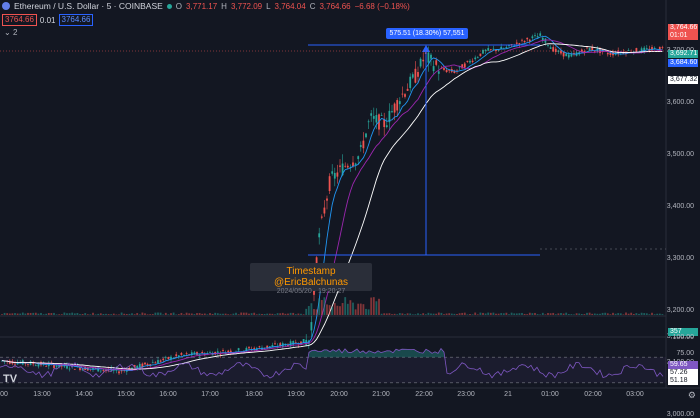  What do you see at coordinates (335, 6) in the screenshot?
I see `close-value: 3,764.66` at bounding box center [335, 6].